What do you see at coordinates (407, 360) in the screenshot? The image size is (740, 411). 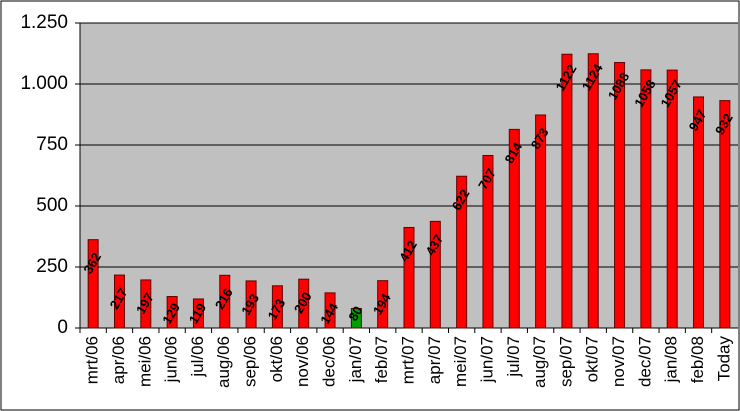 I see `x-tick-label: mrt/07` at bounding box center [407, 360].